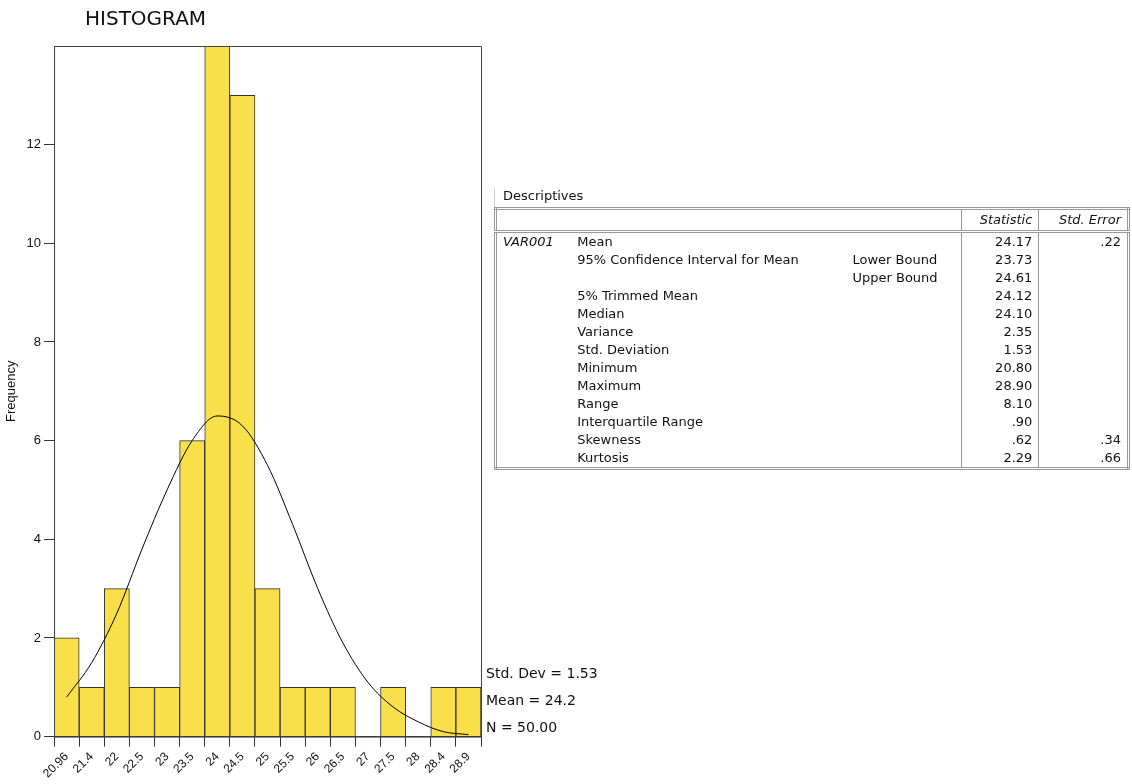  What do you see at coordinates (146, 18) in the screenshot?
I see `chart-title: HISTOGRAM` at bounding box center [146, 18].